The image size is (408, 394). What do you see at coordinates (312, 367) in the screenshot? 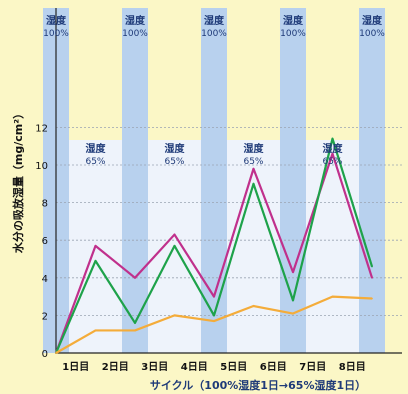
I see `x-tick-label: 7日目` at bounding box center [312, 367].